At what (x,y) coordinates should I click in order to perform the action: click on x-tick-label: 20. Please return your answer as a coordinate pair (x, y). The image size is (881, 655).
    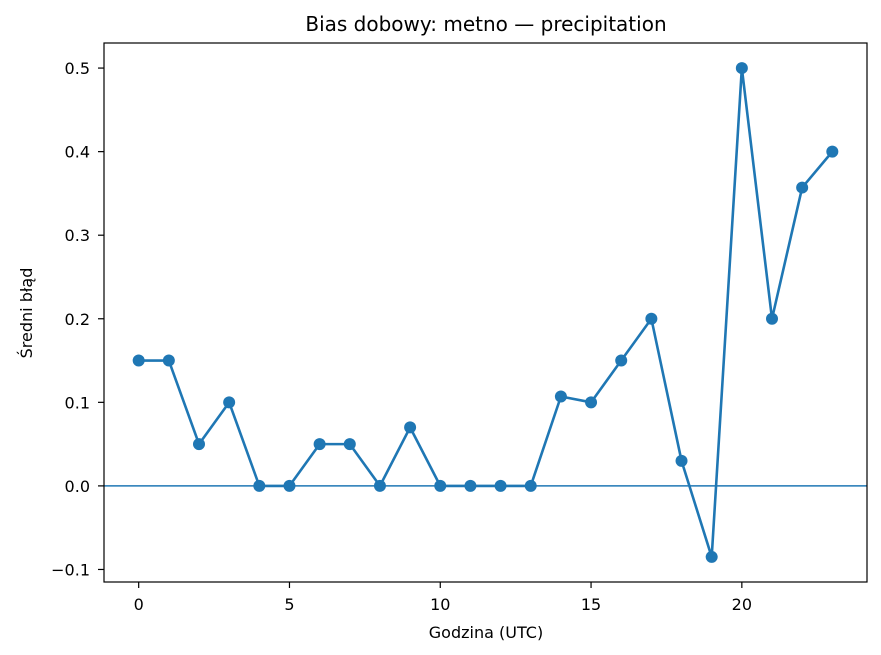
    Looking at the image, I should click on (742, 604).